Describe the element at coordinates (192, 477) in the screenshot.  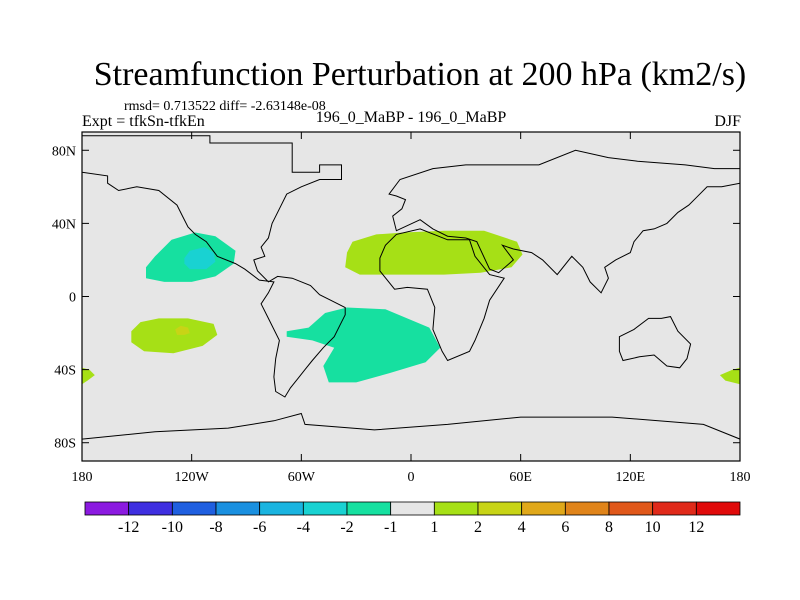
I see `x-tick-label: 120W` at that location.